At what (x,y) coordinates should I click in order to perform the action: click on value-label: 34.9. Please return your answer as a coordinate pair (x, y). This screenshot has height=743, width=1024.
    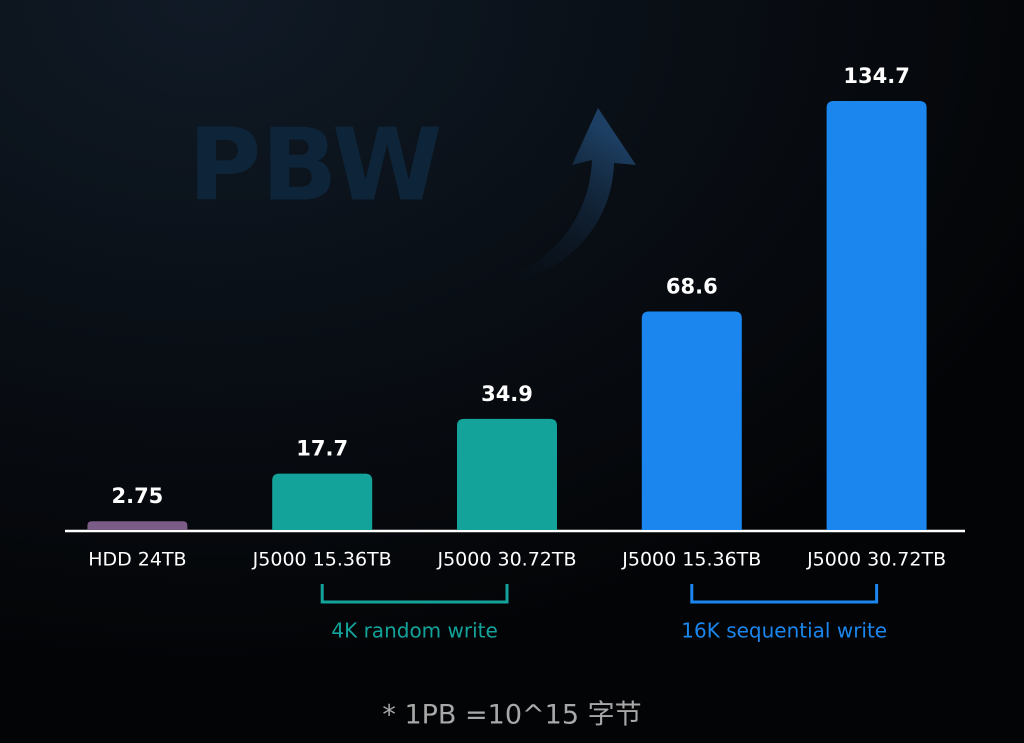
    Looking at the image, I should click on (507, 394).